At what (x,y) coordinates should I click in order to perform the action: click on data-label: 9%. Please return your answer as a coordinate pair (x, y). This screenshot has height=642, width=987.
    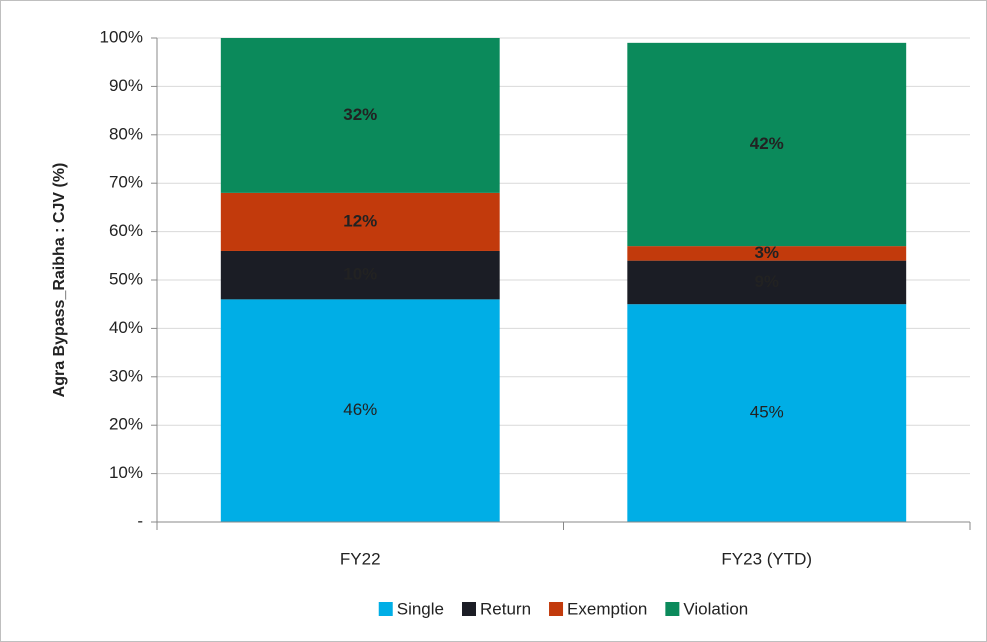
    Looking at the image, I should click on (766, 281).